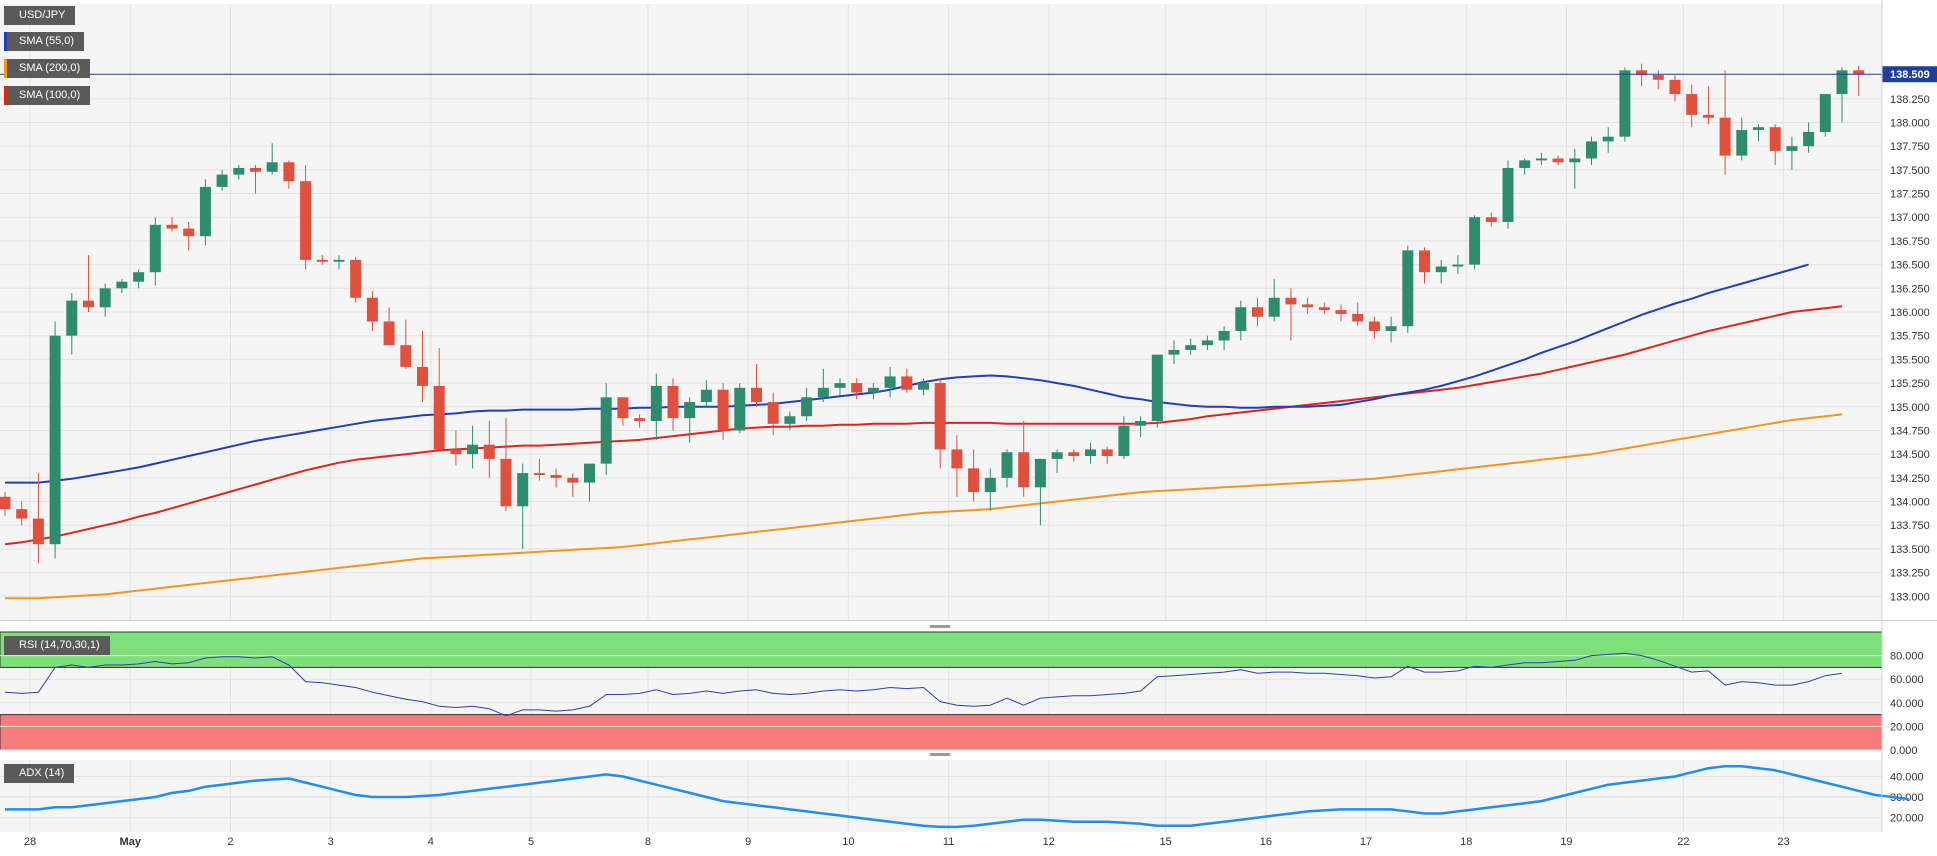 The width and height of the screenshot is (1937, 856). Describe the element at coordinates (59, 645) in the screenshot. I see `legend-rsi-label: RSI (14,70,30,1)` at that location.